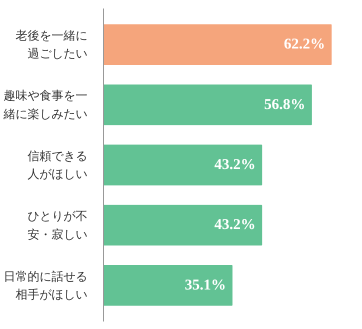 This screenshot has height=329, width=362. What do you see at coordinates (285, 104) in the screenshot?
I see `data-label: 56.8%` at bounding box center [285, 104].